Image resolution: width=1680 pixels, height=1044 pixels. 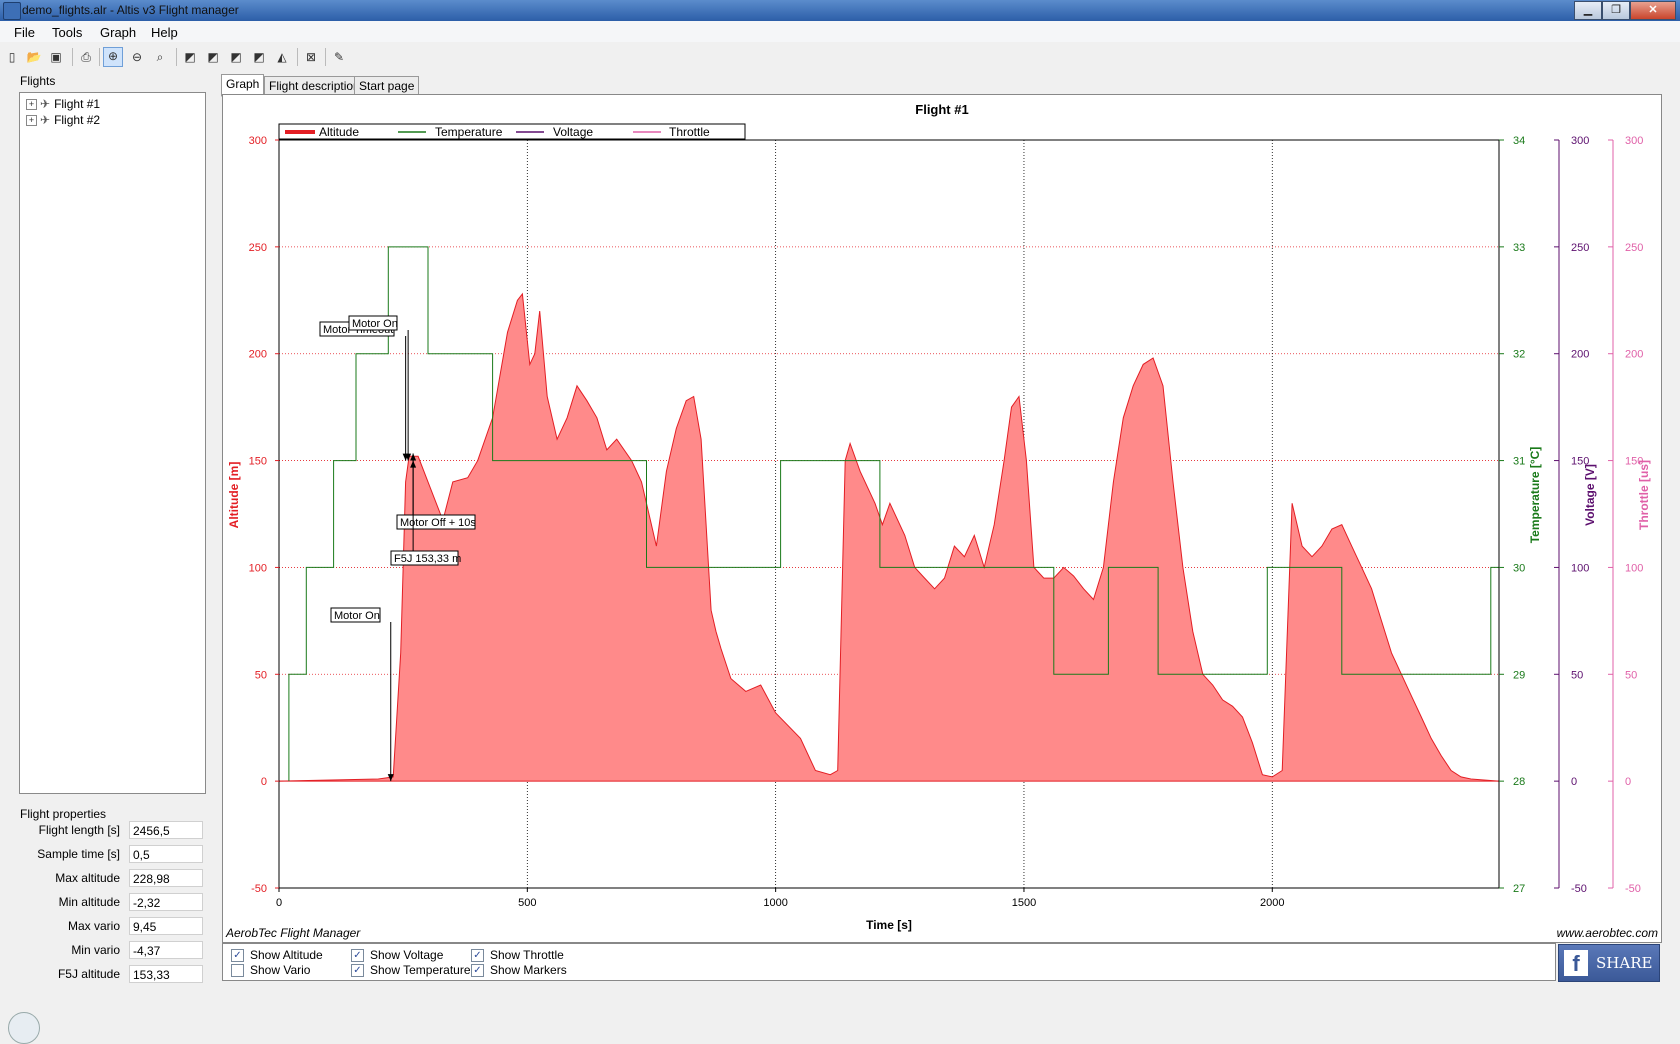 I want to click on throttle-tick-label: 200, so click(x=1634, y=355).